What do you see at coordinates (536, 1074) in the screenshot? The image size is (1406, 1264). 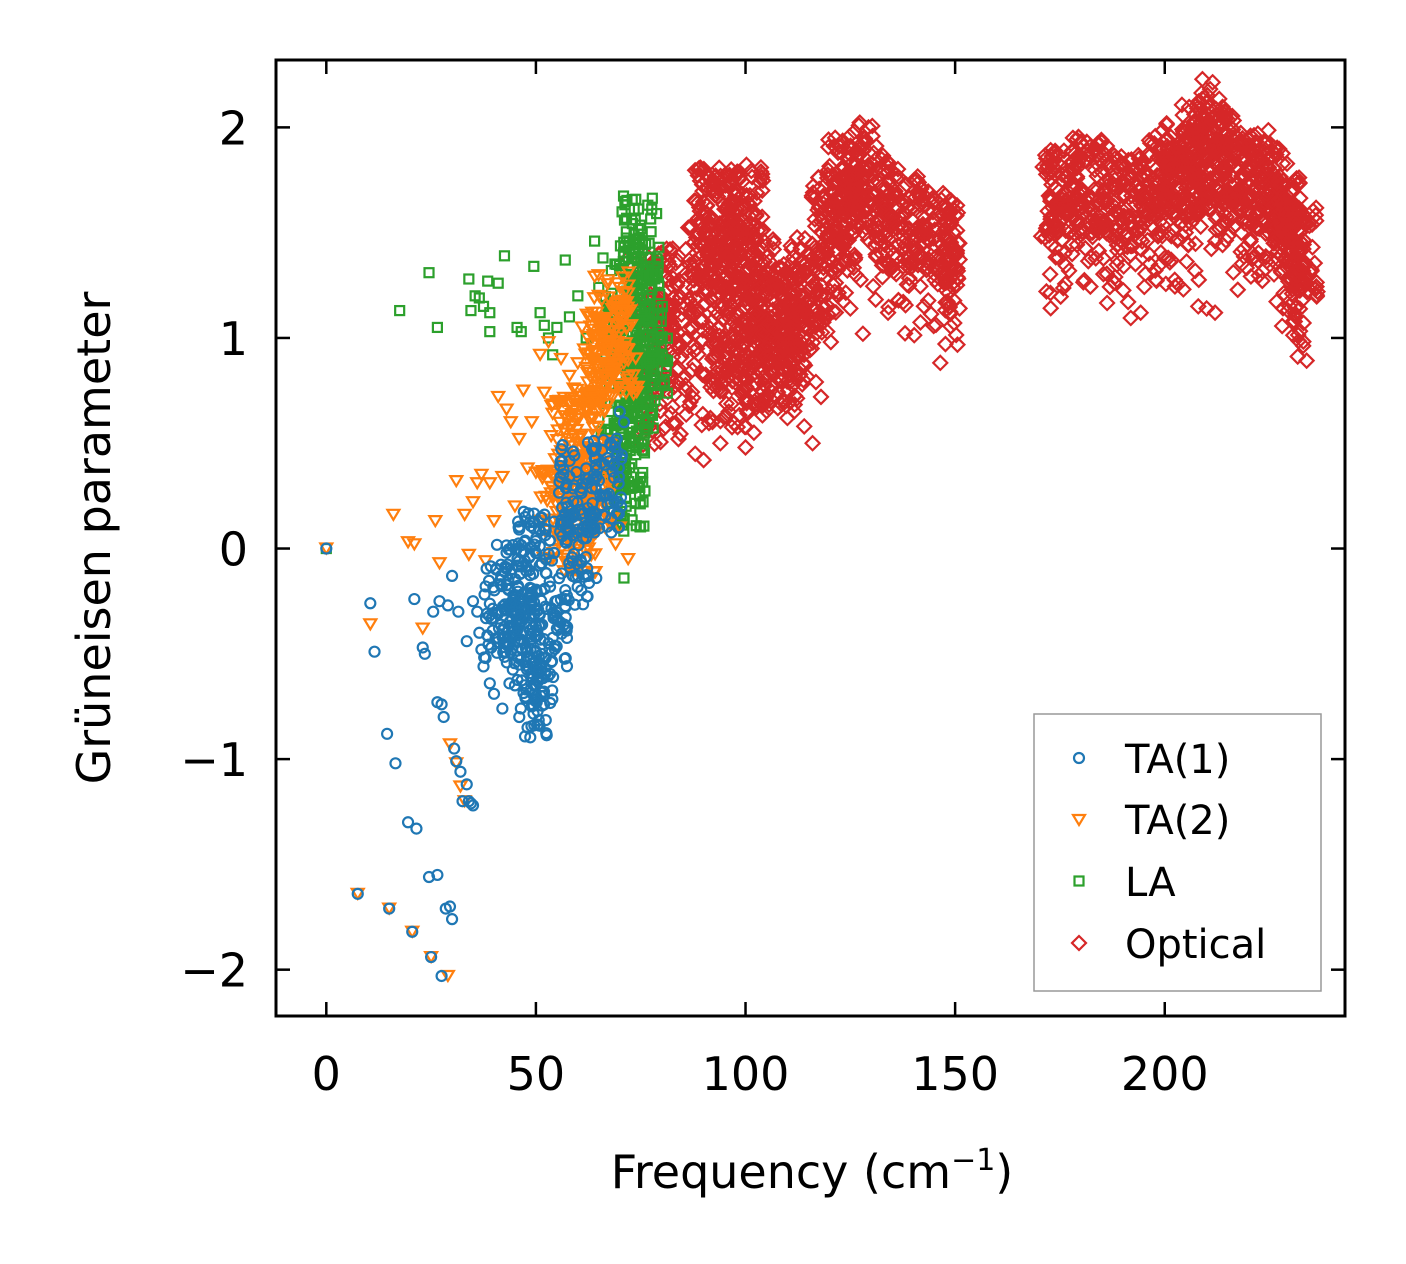 I see `x-tick-label: 50` at bounding box center [536, 1074].